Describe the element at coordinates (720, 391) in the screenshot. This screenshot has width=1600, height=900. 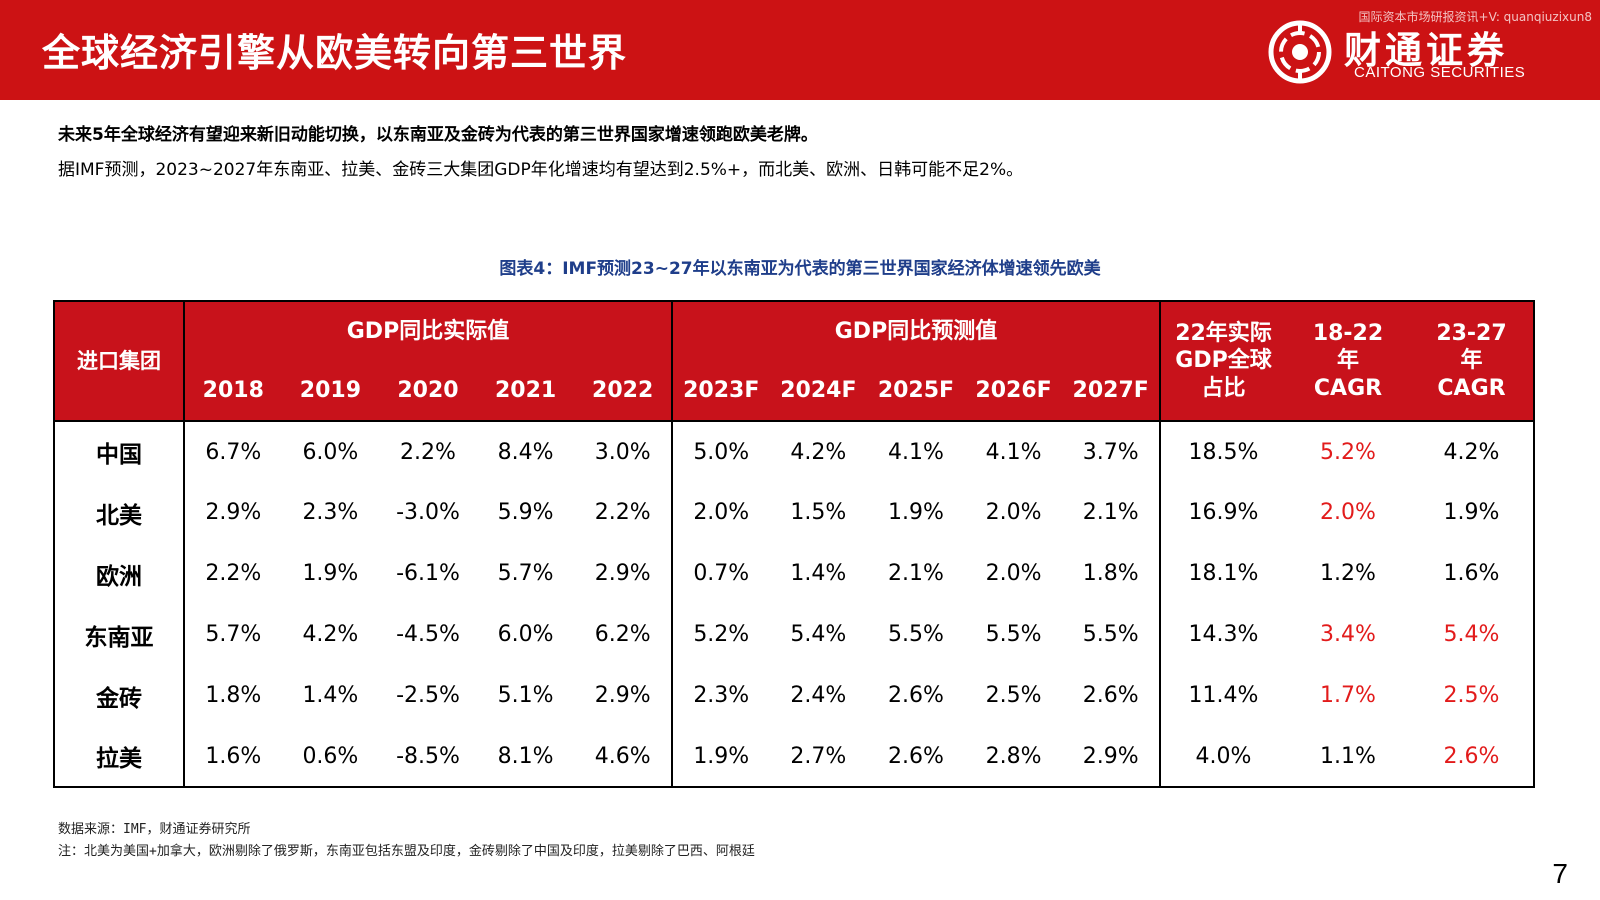
I see `year-header: 2023F` at that location.